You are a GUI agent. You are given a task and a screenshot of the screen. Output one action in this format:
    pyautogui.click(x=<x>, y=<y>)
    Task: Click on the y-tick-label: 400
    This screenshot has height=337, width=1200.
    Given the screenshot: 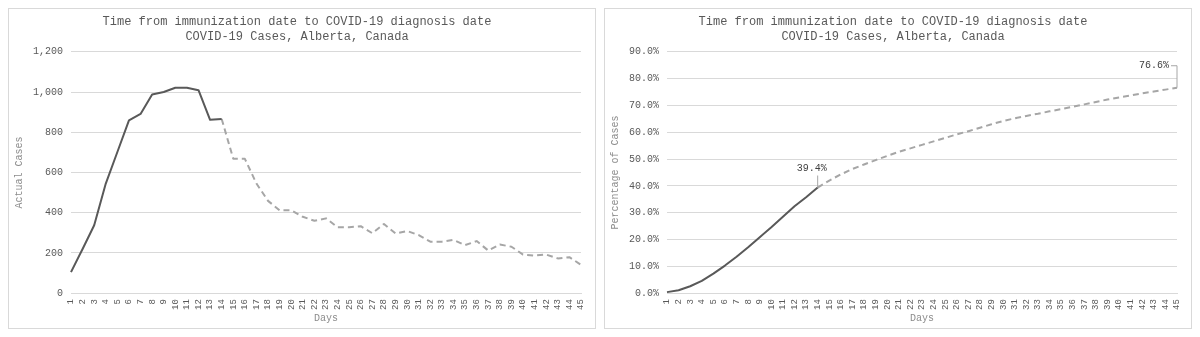 What is the action you would take?
    pyautogui.click(x=53, y=213)
    